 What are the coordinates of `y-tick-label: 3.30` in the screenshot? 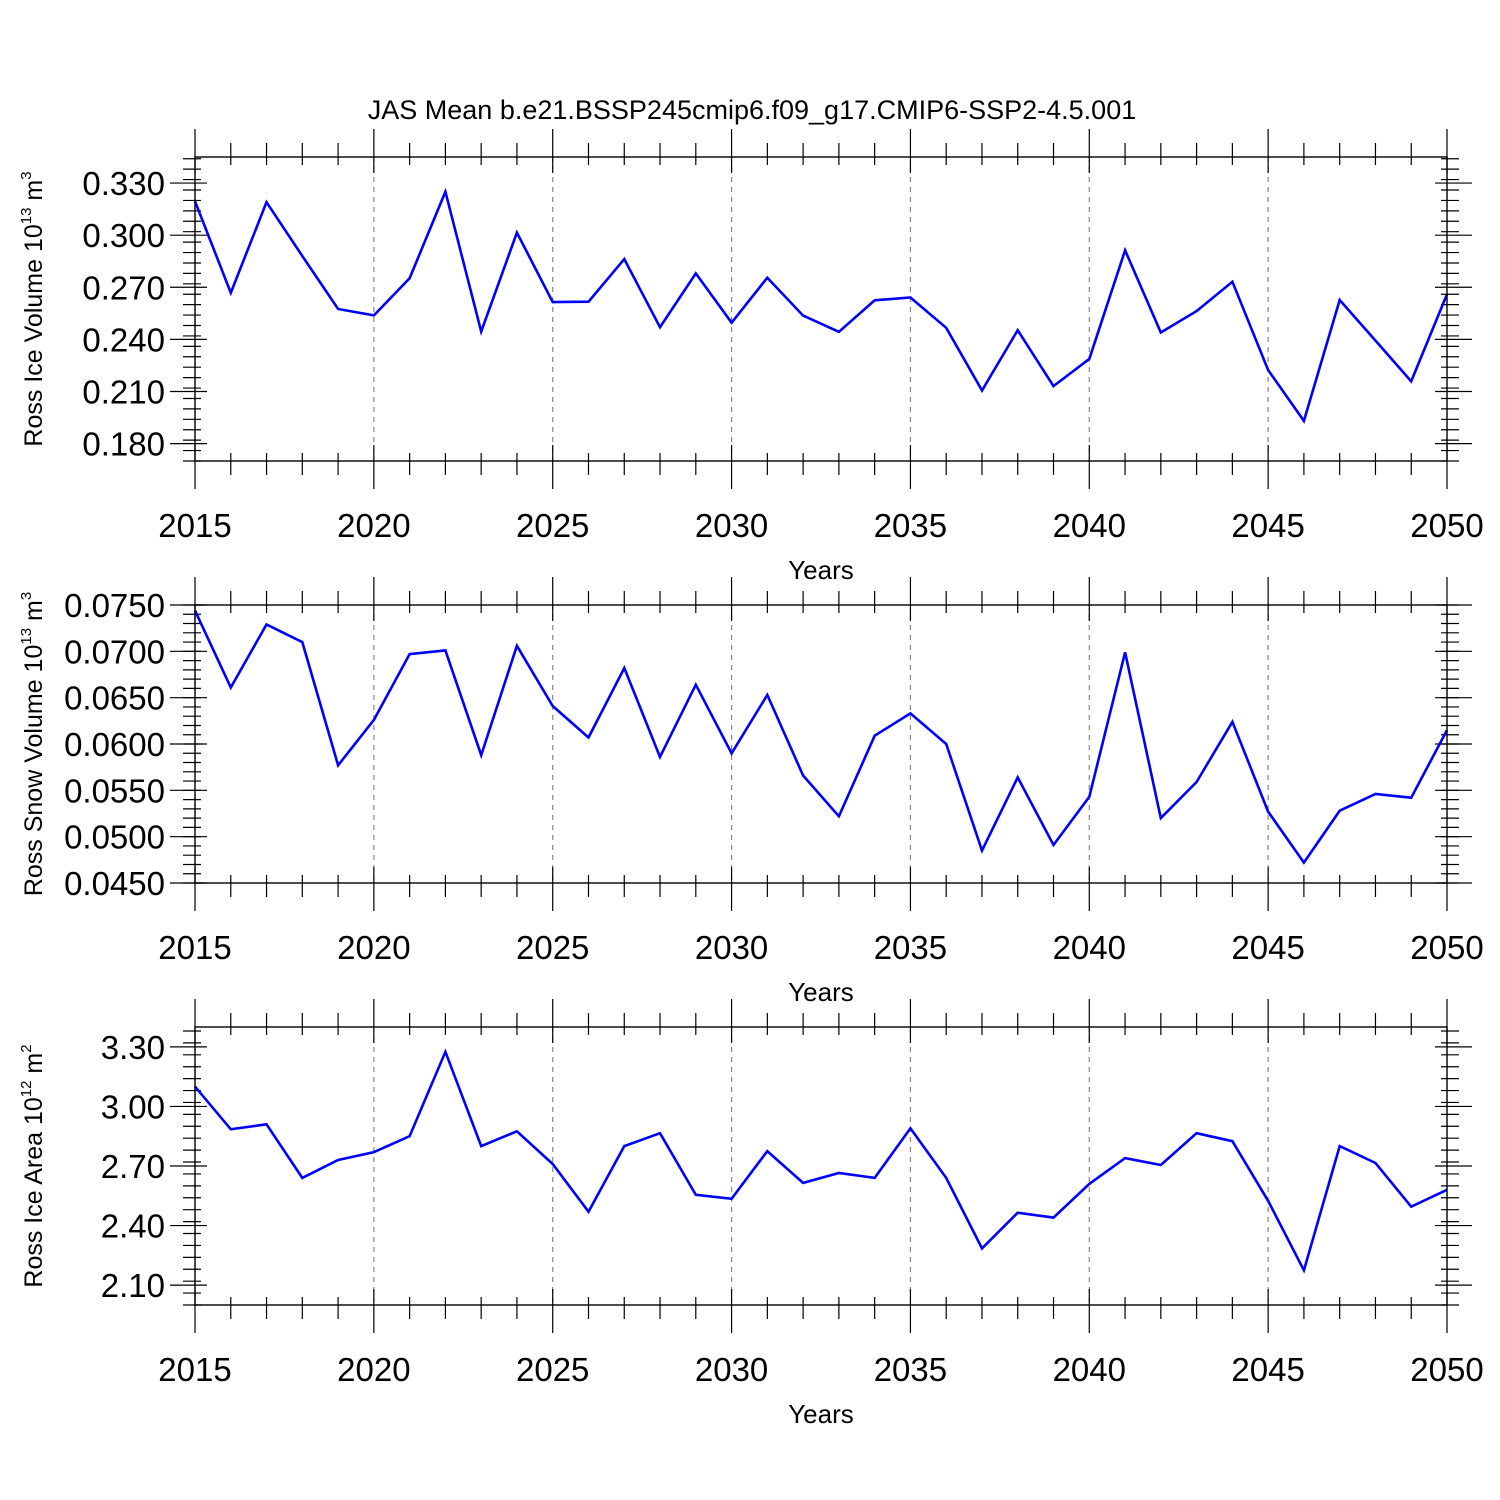 It's located at (133, 1047).